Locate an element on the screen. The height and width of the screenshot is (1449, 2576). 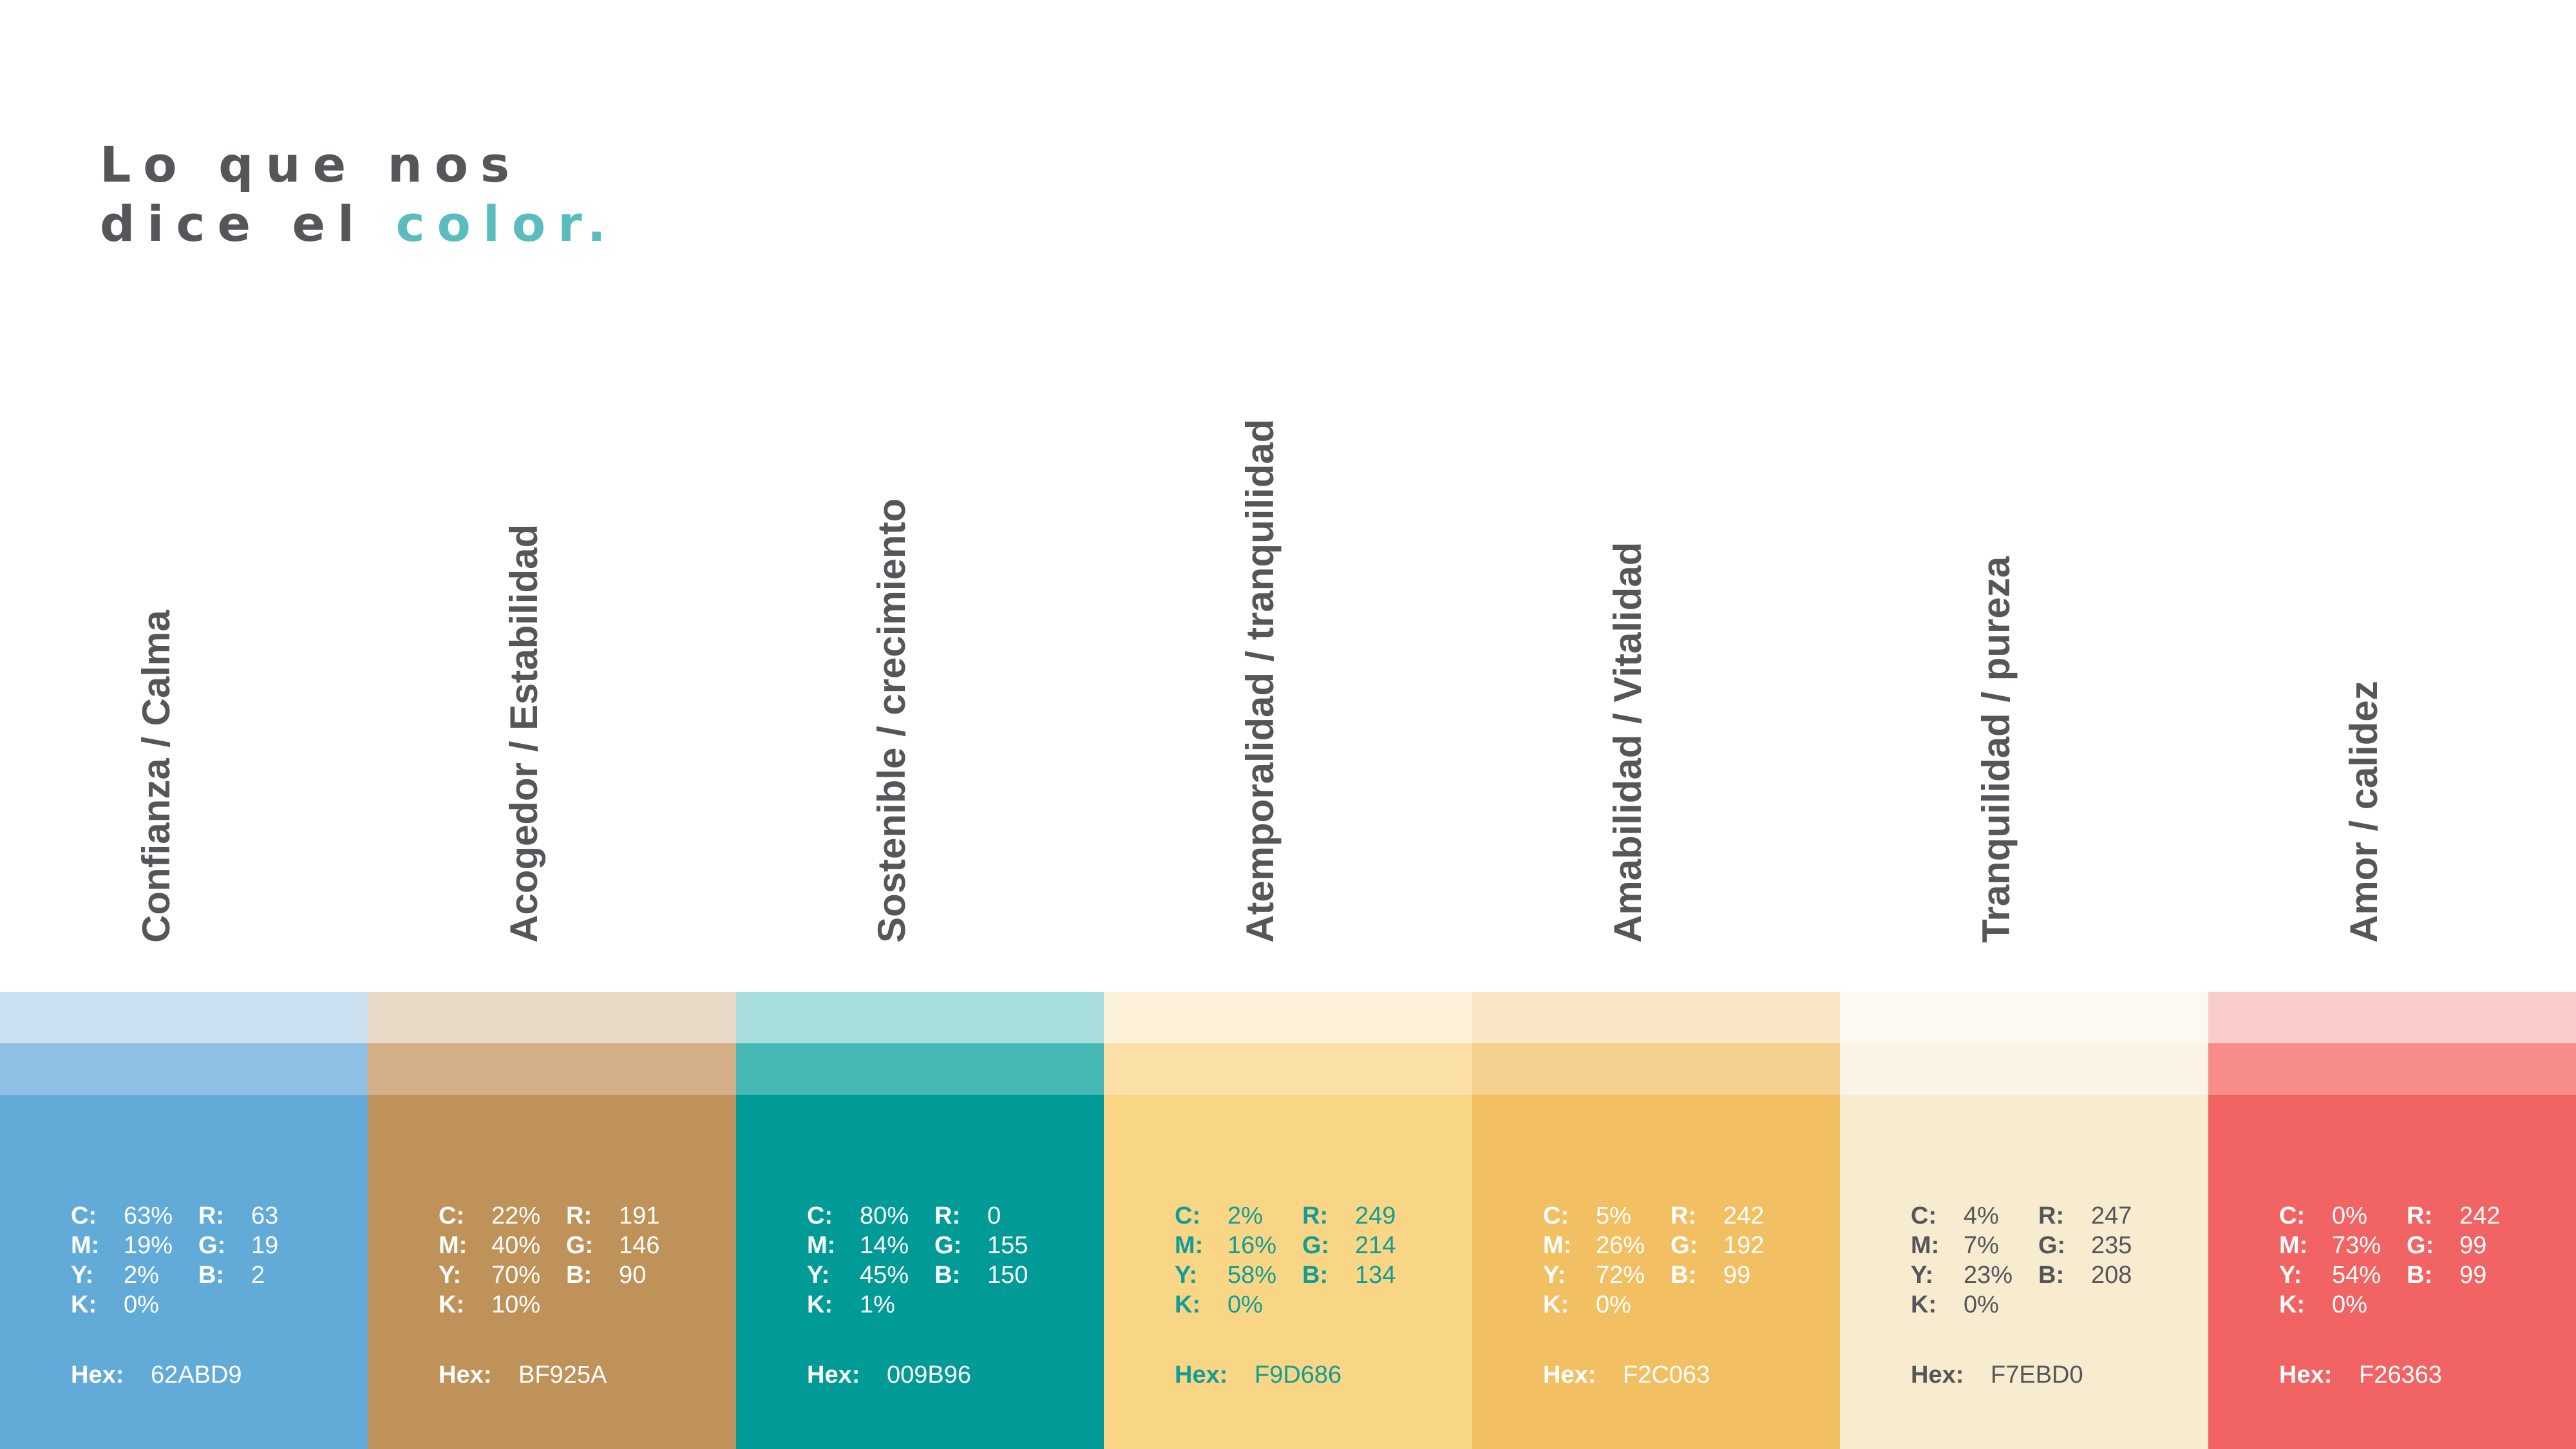
yellow-value: 70% is located at coordinates (516, 1275).